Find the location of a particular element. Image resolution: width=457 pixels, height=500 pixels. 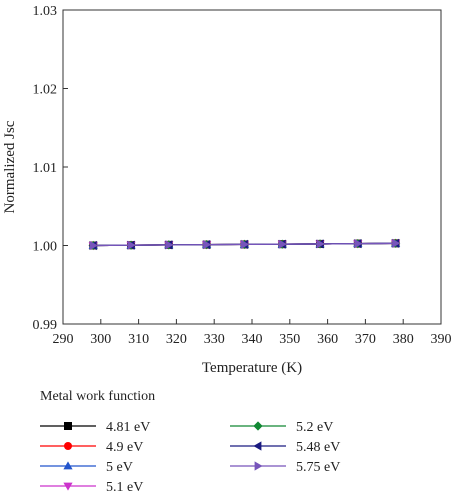

x-tick-label: 350 is located at coordinates (289, 339).